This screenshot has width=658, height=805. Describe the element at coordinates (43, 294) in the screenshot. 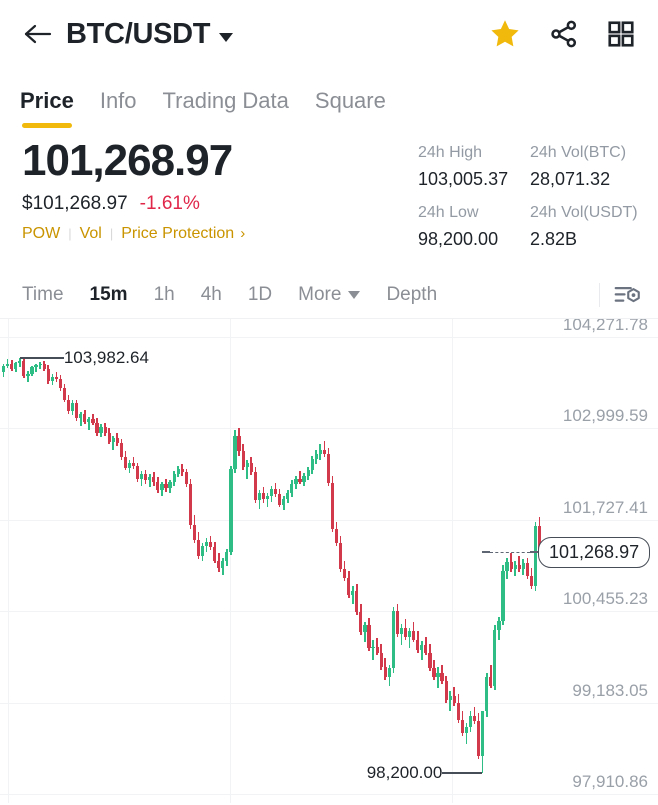

I see `interval-time: Time` at that location.